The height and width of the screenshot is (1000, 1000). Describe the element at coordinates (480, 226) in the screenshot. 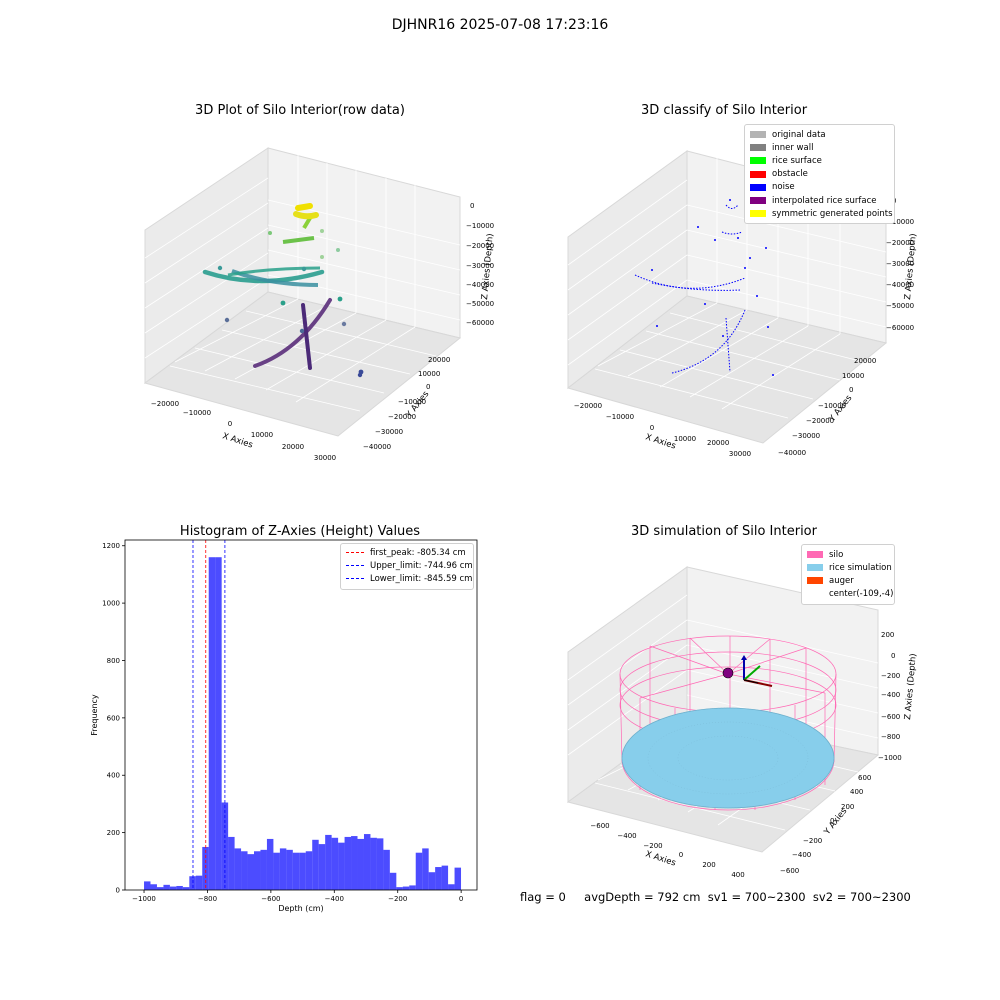

I see `raw-ztick: −10000` at that location.